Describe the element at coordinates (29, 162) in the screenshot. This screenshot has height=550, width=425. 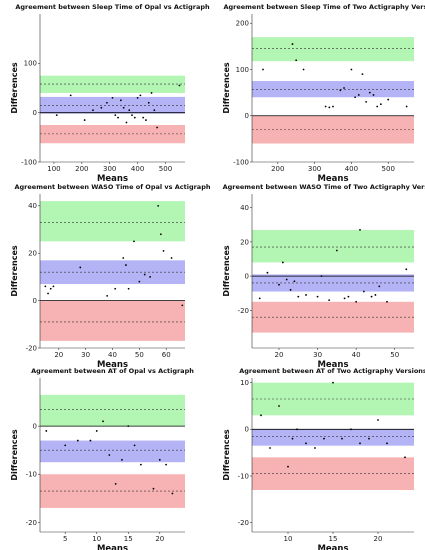
I see `y-tick-label: -100` at that location.